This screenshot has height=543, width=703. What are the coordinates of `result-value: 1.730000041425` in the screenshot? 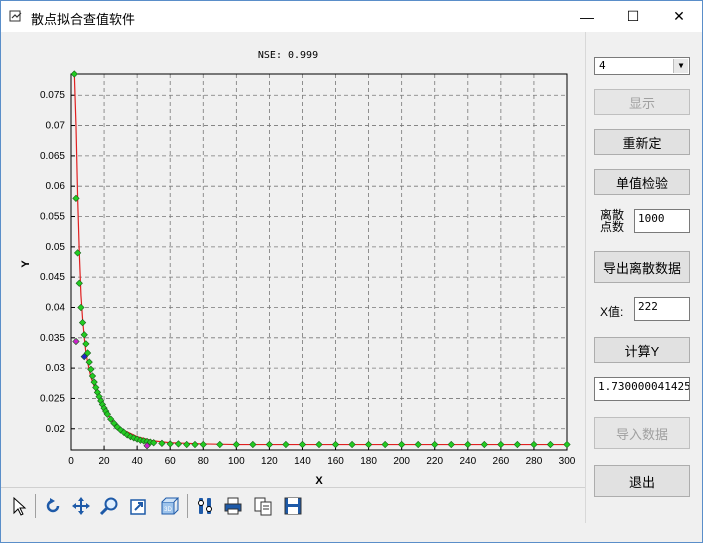 It's located at (644, 386).